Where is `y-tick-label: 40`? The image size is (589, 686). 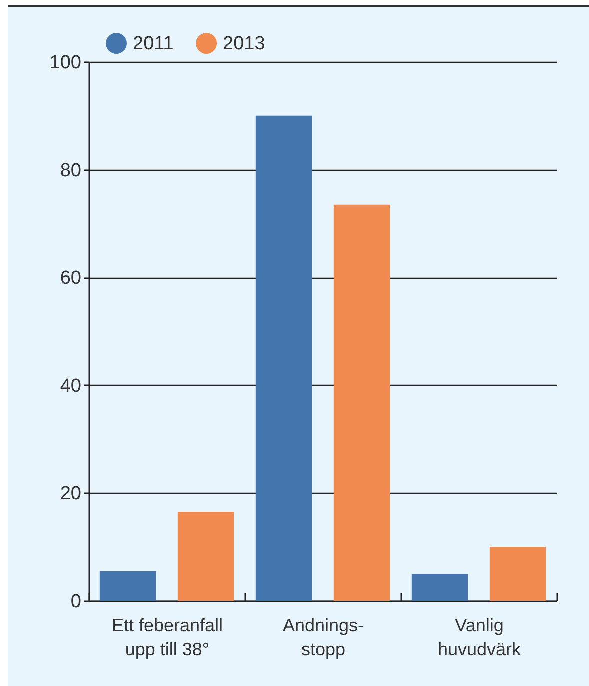
y-tick-label: 40 is located at coordinates (71, 386).